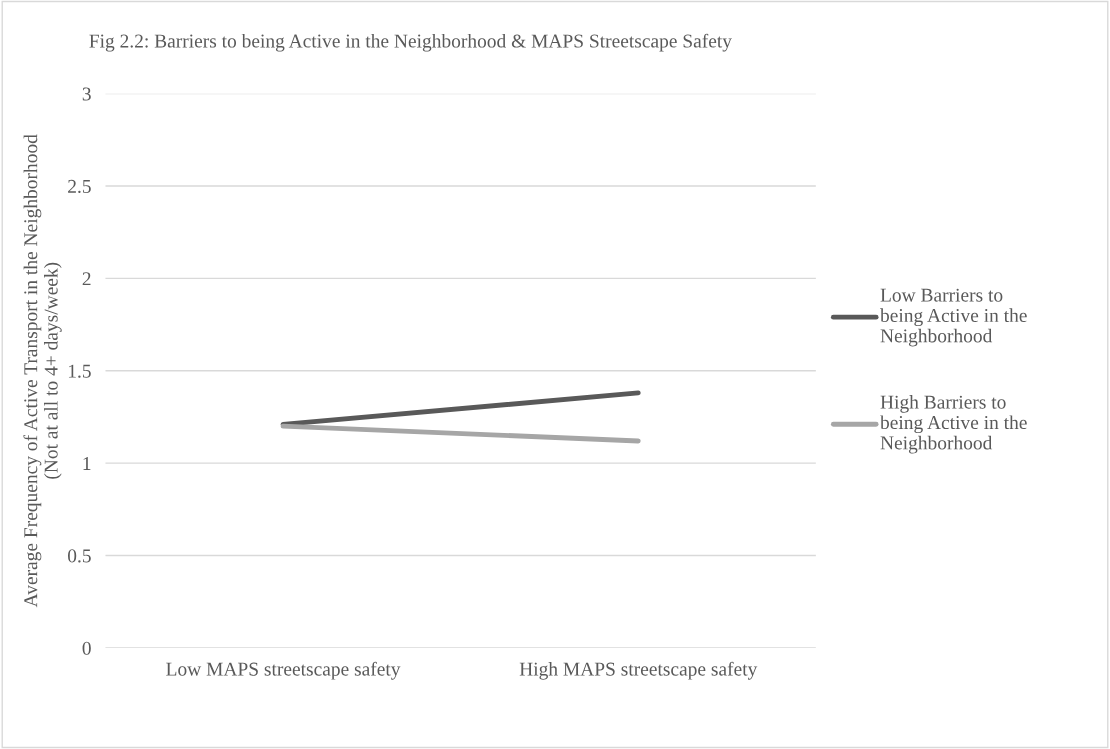  Describe the element at coordinates (638, 670) in the screenshot. I see `x-tick-label: High MAPS streetscape safety` at that location.